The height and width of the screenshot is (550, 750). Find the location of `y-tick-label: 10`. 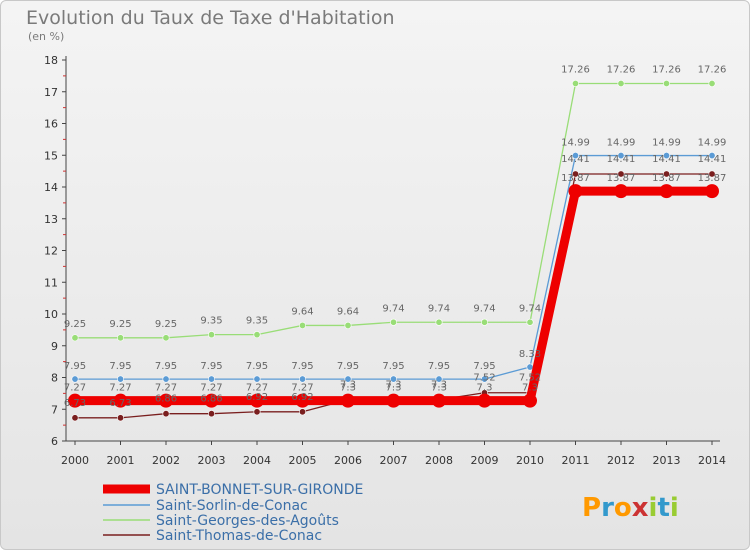

y-tick-label: 10 is located at coordinates (51, 314).